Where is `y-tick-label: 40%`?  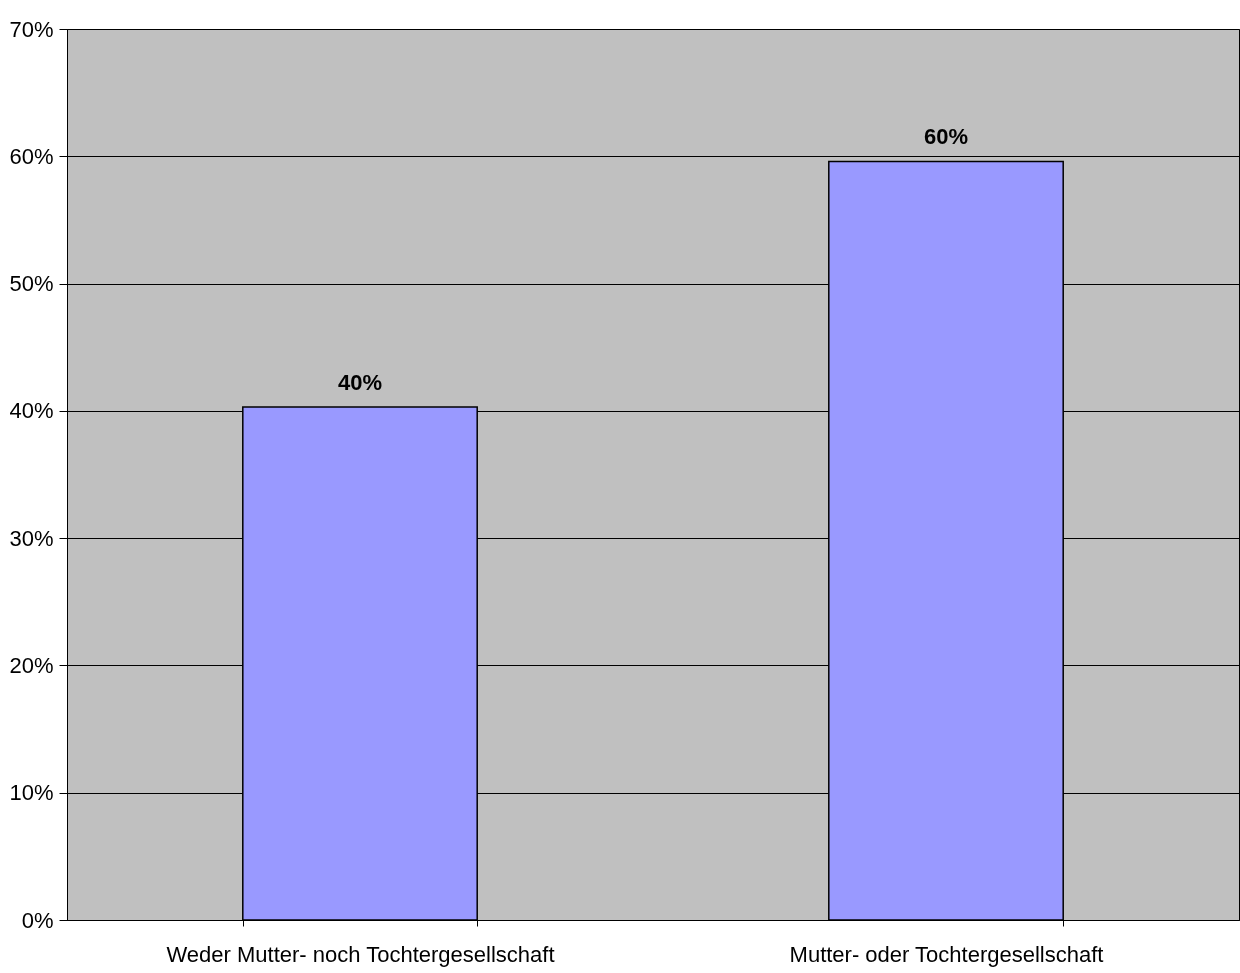
y-tick-label: 40% is located at coordinates (31, 411).